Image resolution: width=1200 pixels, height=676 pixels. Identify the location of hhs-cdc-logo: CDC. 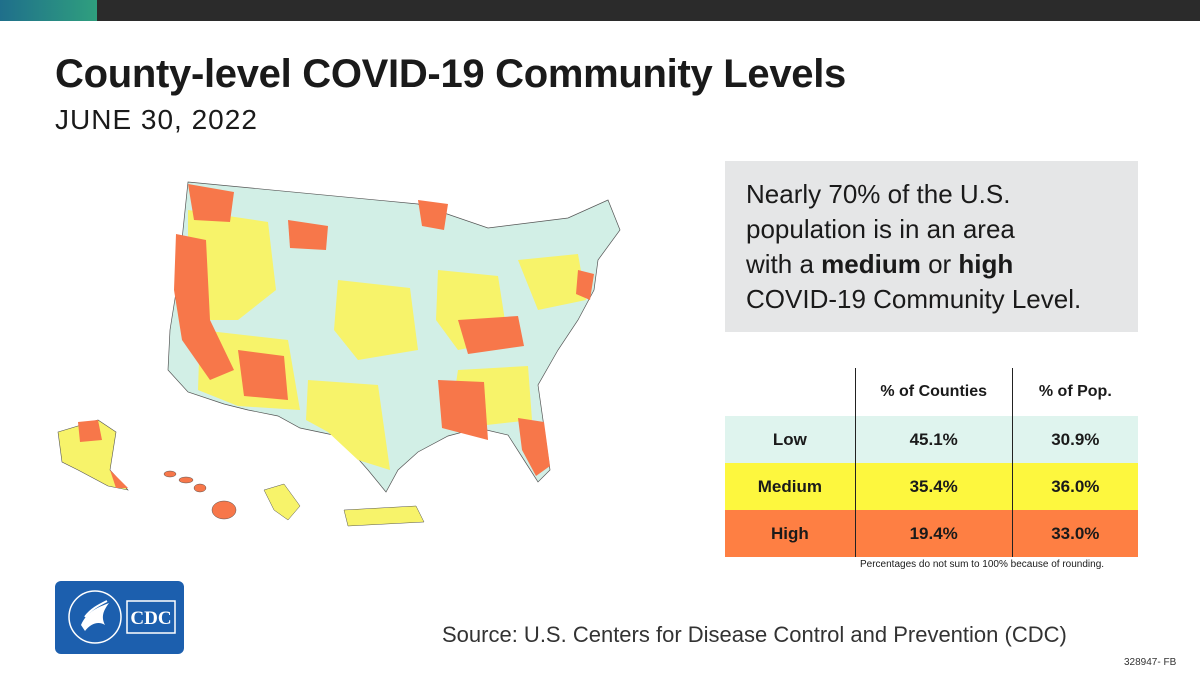
(119, 617).